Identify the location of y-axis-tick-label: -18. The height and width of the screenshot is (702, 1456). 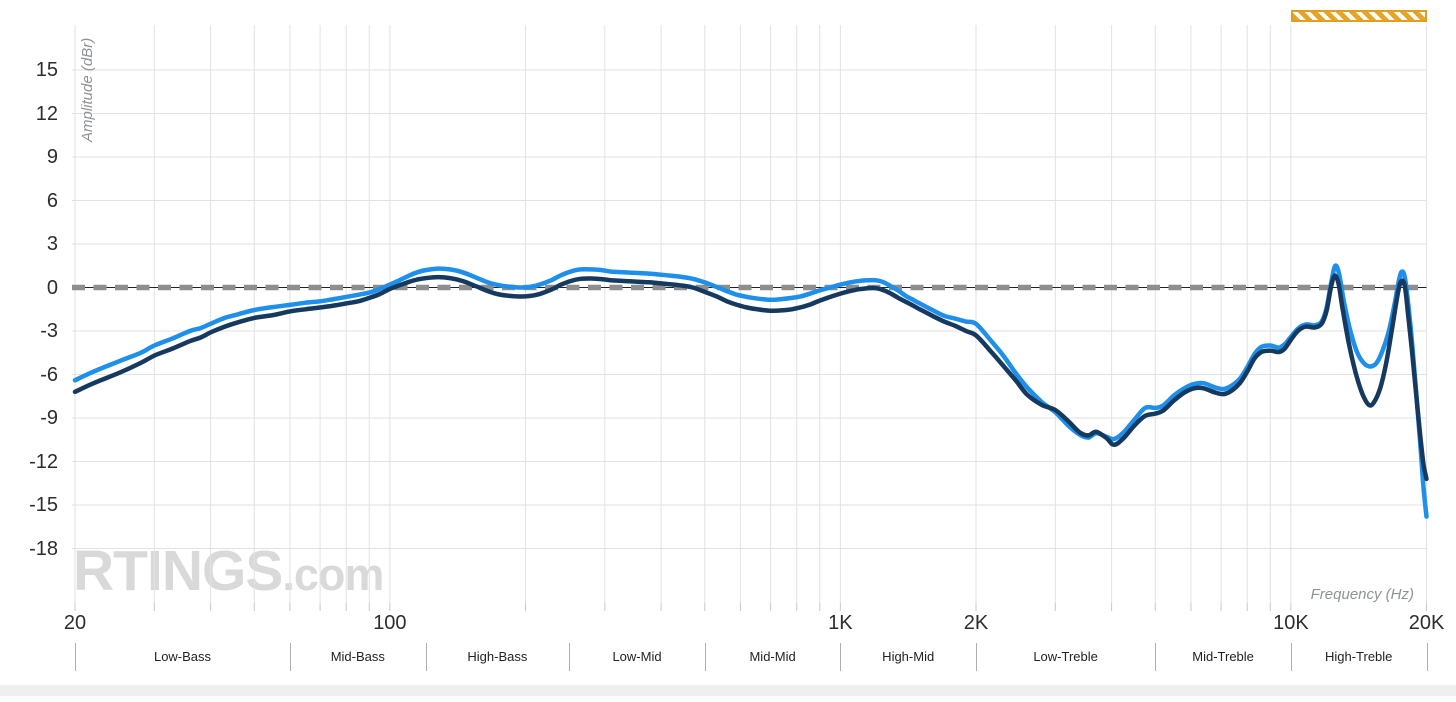
(43, 548).